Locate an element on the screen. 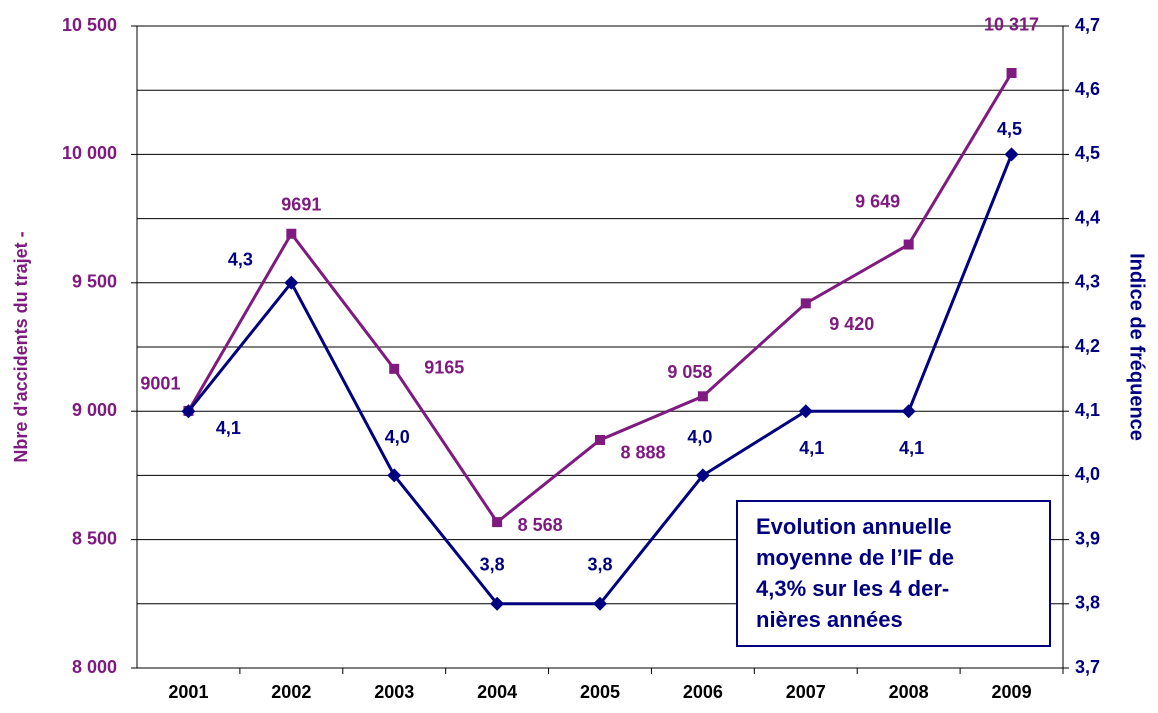 Image resolution: width=1158 pixels, height=713 pixels. x-tick-label: 2003 is located at coordinates (394, 692).